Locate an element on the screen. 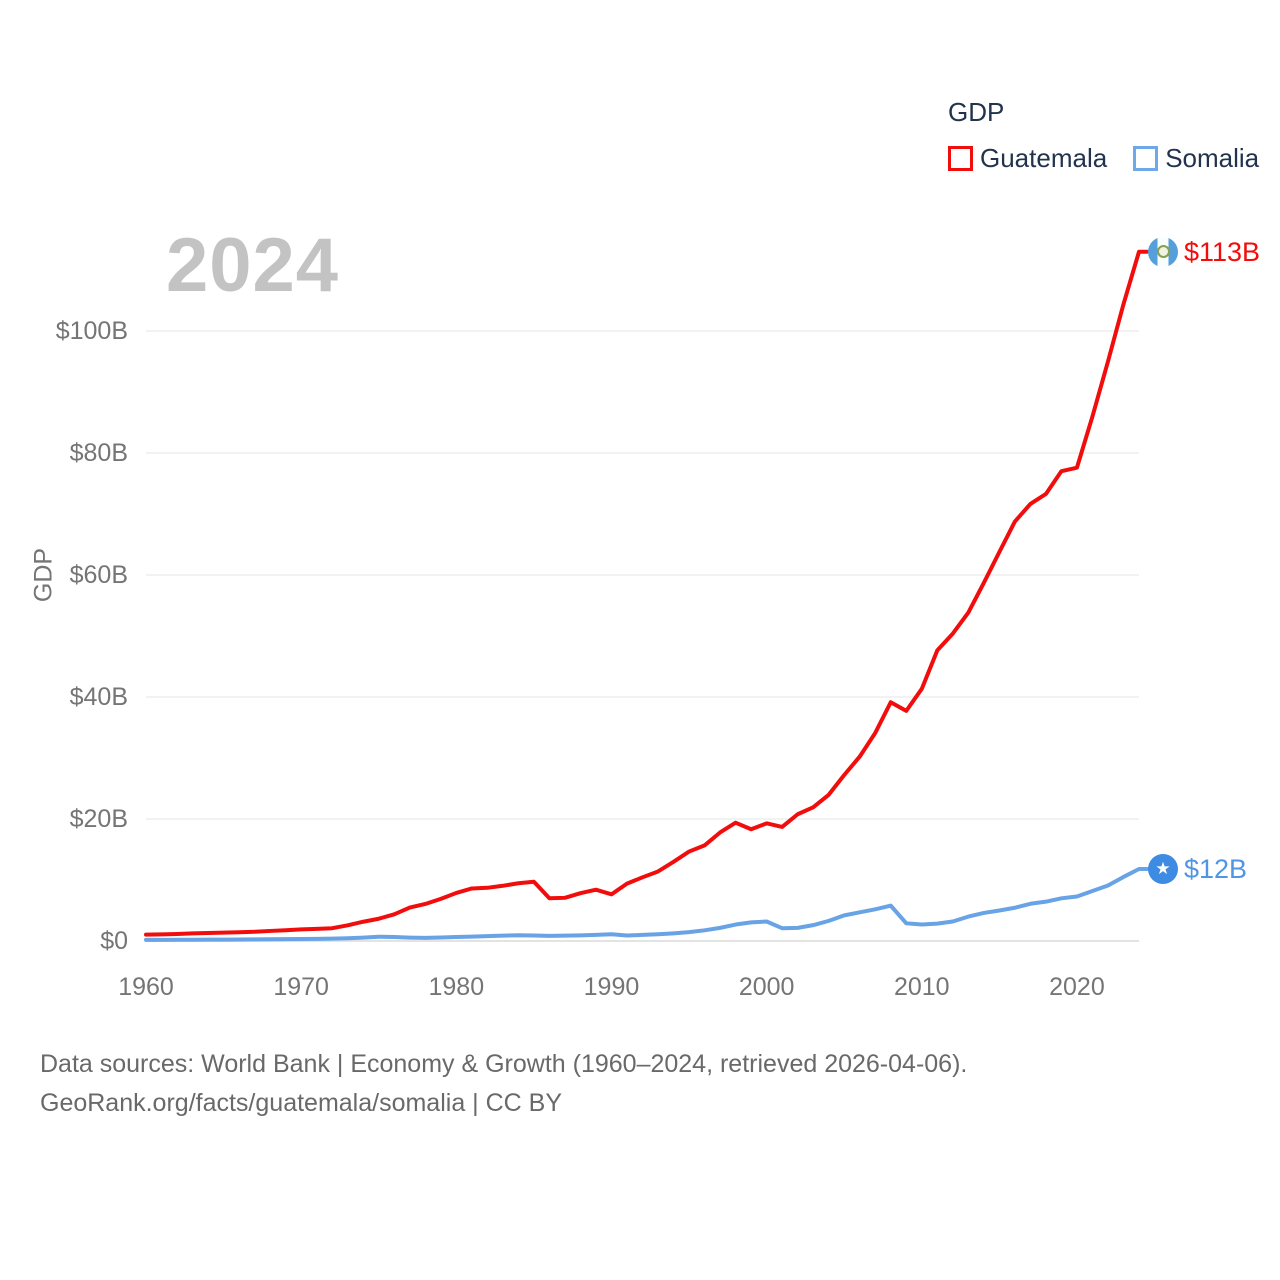 The image size is (1280, 1280). legend-label: Somalia is located at coordinates (1212, 158).